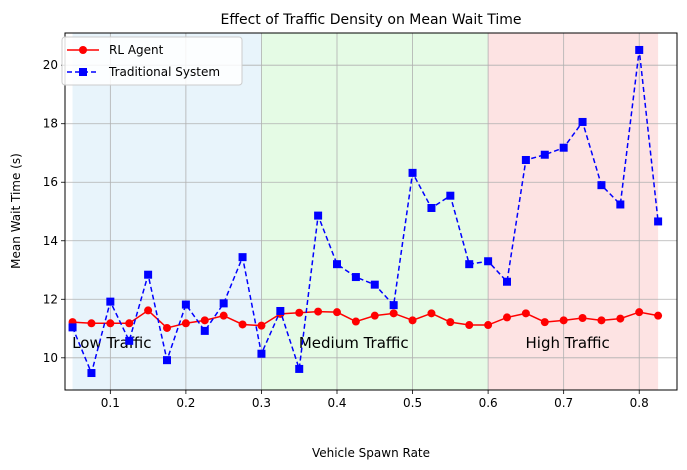 This screenshot has width=687, height=470. Describe the element at coordinates (488, 403) in the screenshot. I see `x-tick-label: 0.6` at that location.